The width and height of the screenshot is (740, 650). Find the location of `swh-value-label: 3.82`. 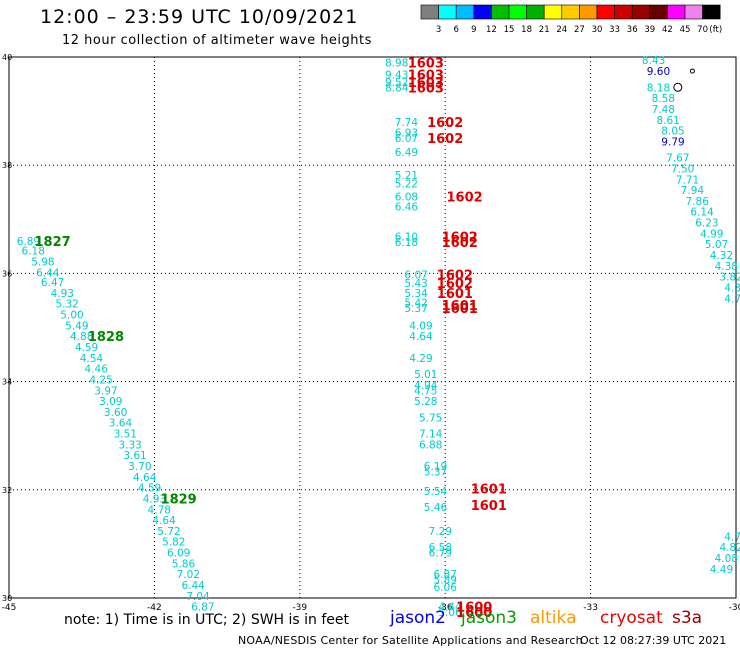

swh-value-label: 3.82 is located at coordinates (729, 278).